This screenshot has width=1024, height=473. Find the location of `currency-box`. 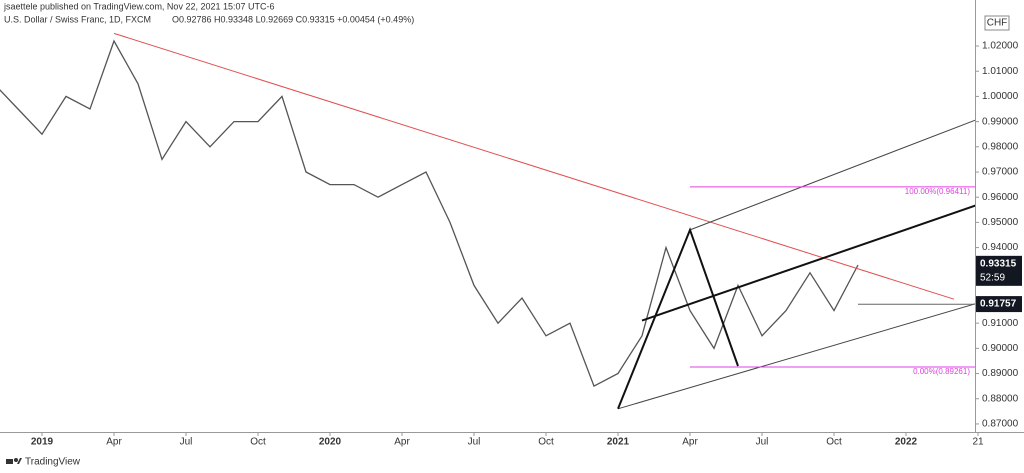

currency-box is located at coordinates (997, 23).